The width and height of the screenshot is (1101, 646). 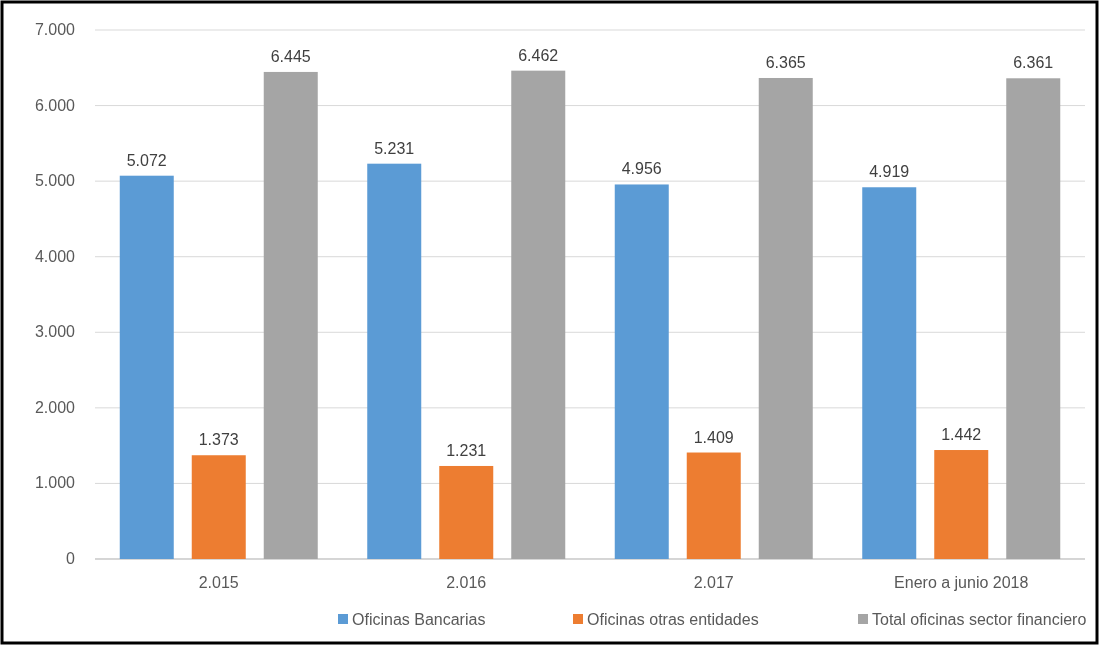 What do you see at coordinates (394, 148) in the screenshot?
I see `data-label: 5.231` at bounding box center [394, 148].